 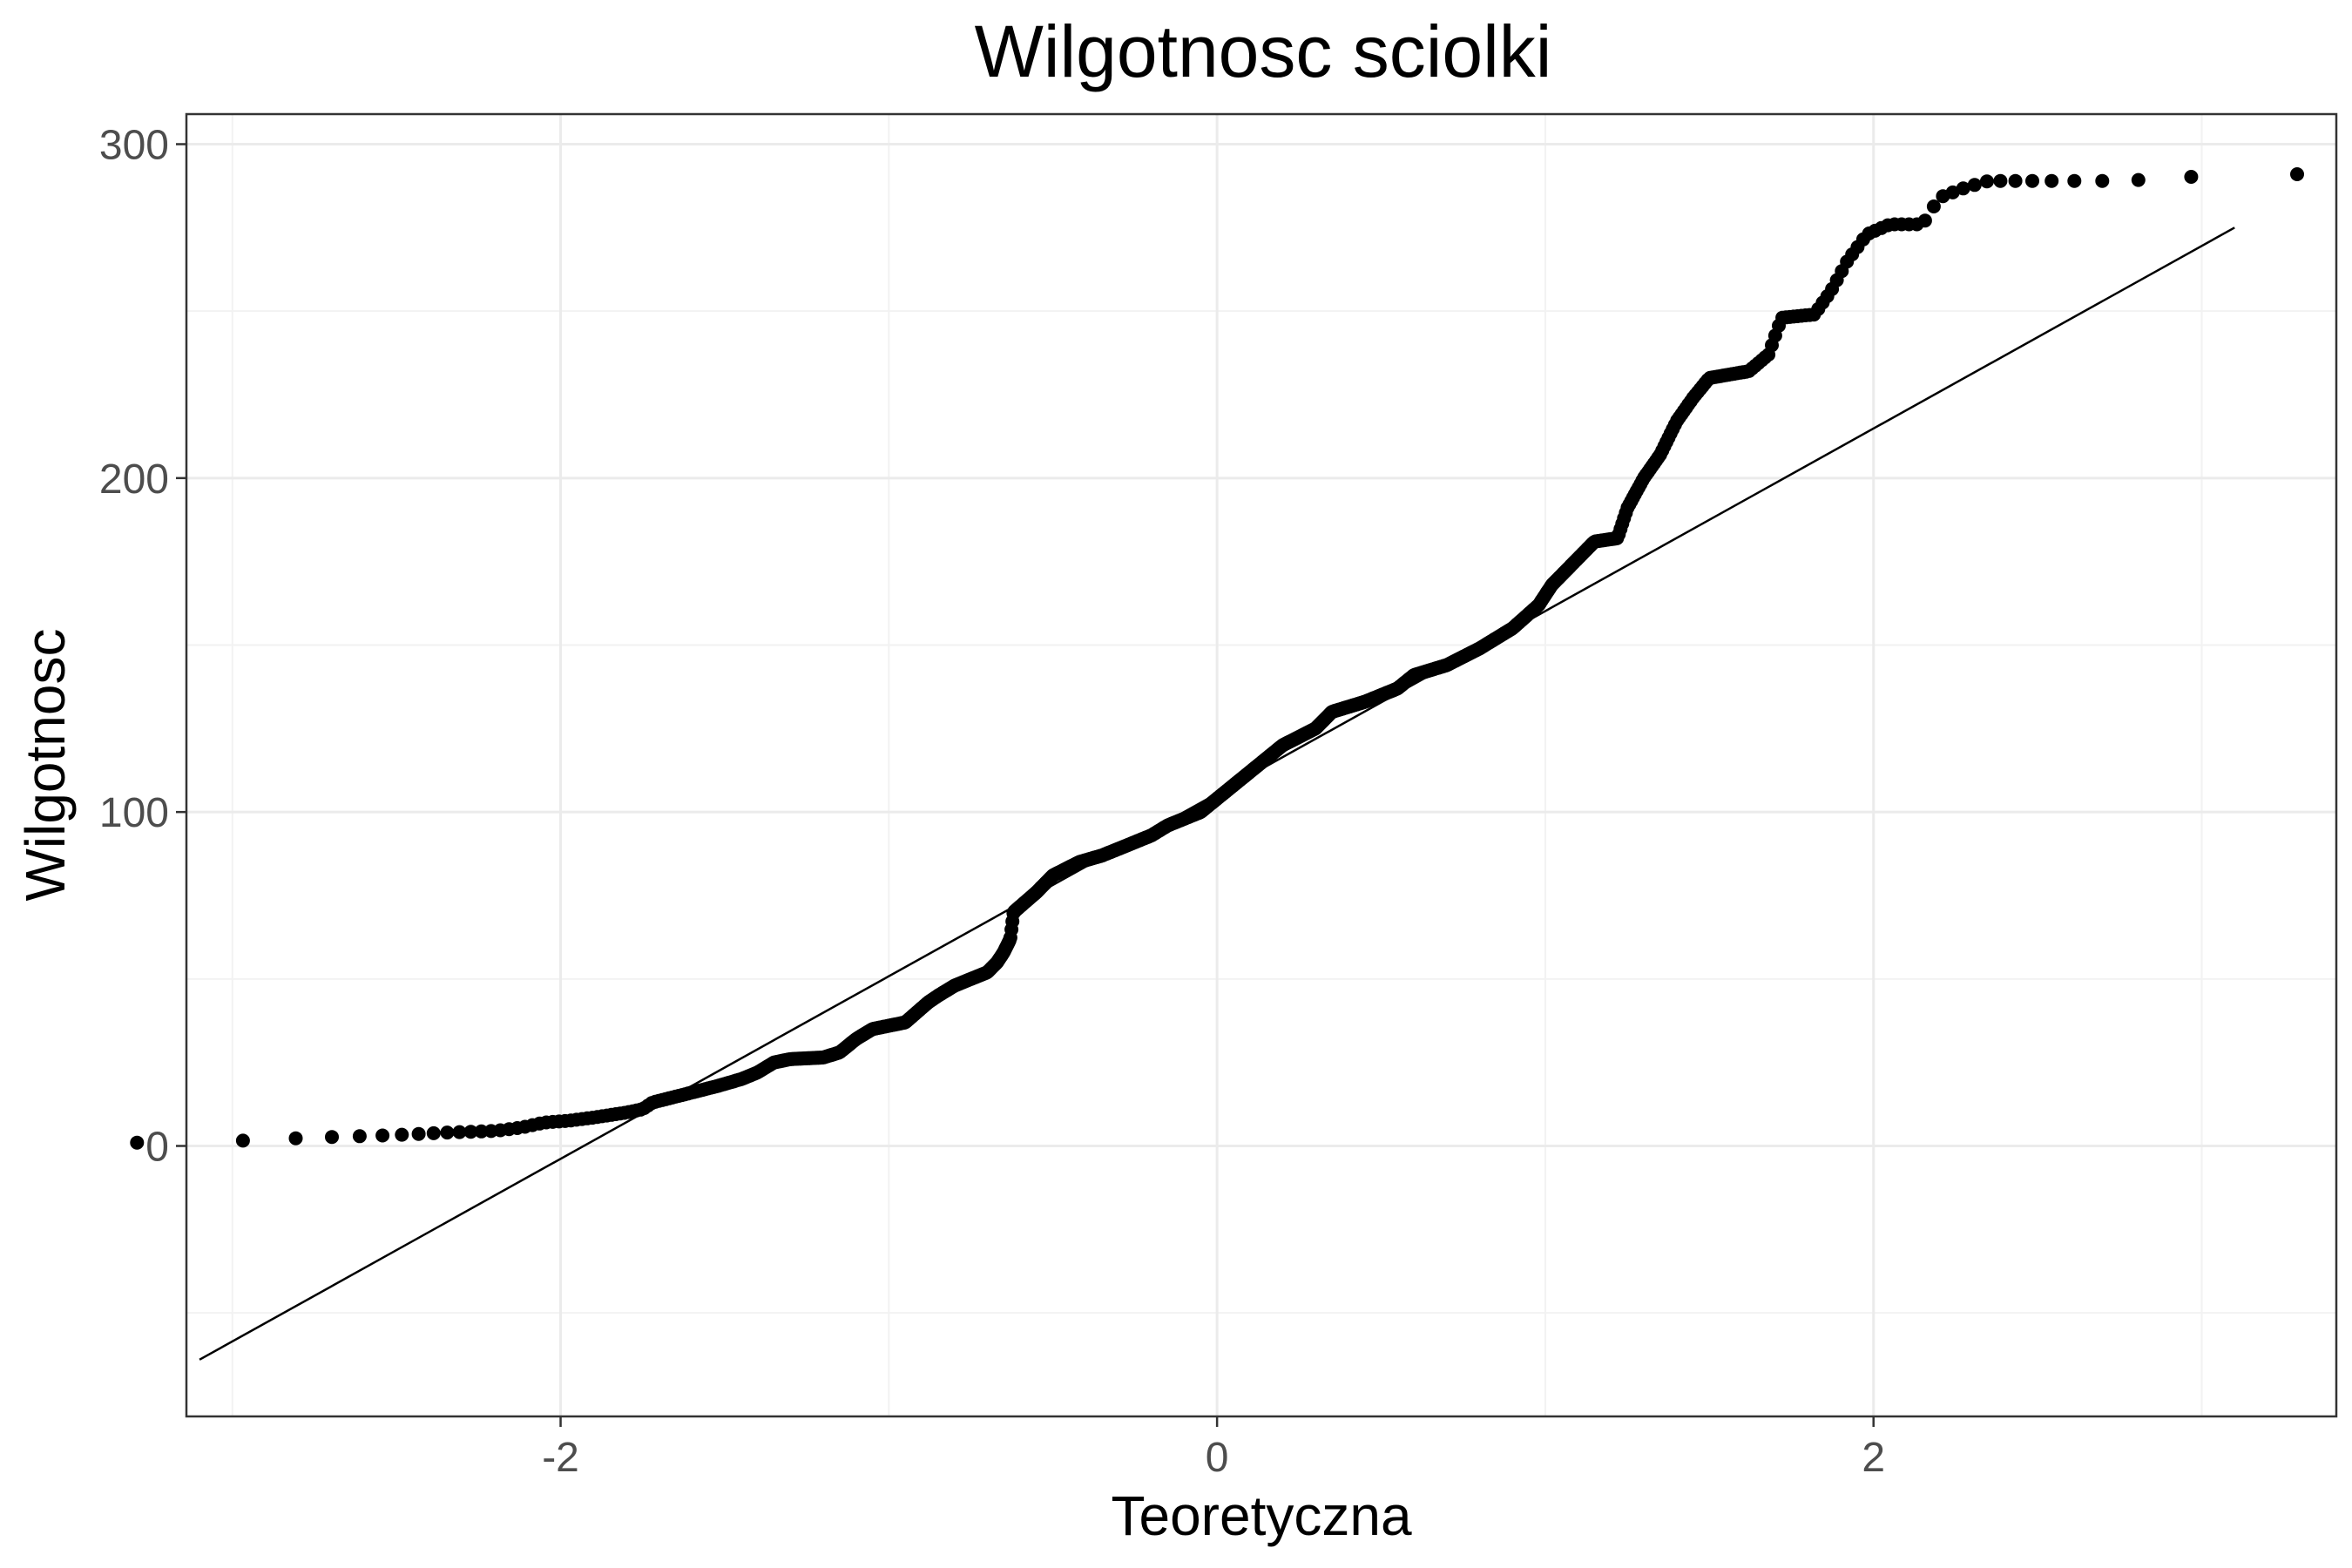 What do you see at coordinates (560, 1458) in the screenshot?
I see `x-tick-label: -2` at bounding box center [560, 1458].